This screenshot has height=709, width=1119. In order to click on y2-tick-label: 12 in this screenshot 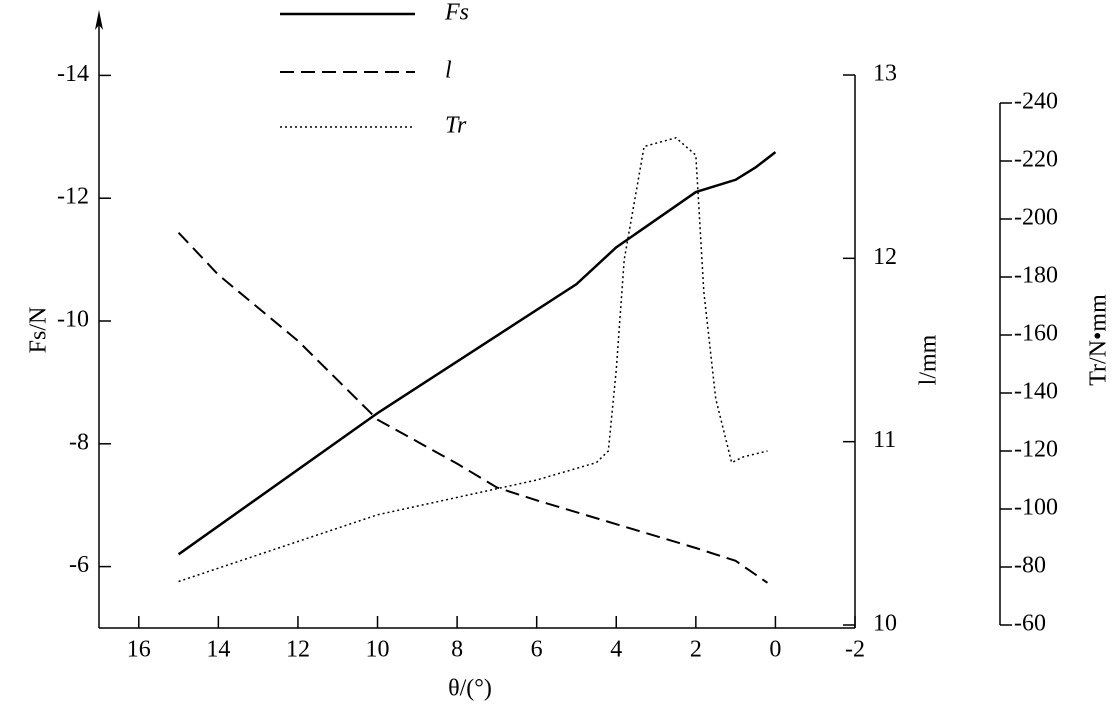, I will do `click(885, 257)`.